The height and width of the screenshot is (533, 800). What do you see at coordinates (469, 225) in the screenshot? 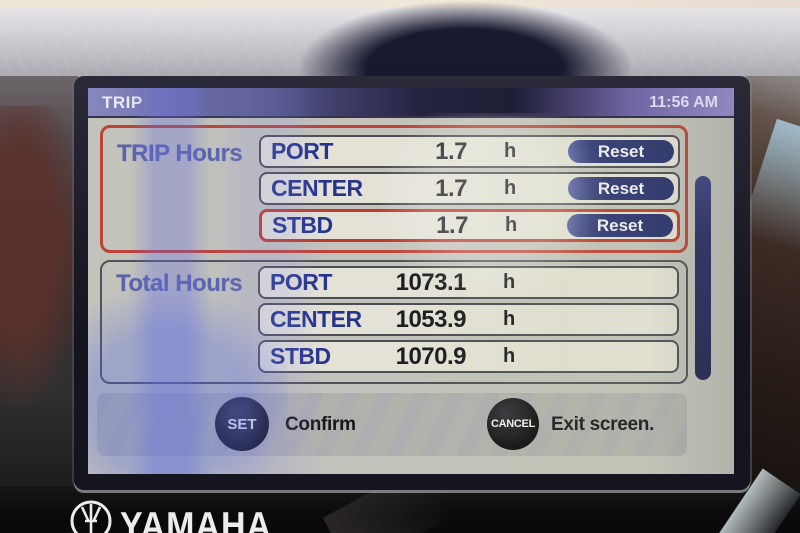
I see `trip-row-stbd-selected: STBD 1.7 h Reset` at bounding box center [469, 225].